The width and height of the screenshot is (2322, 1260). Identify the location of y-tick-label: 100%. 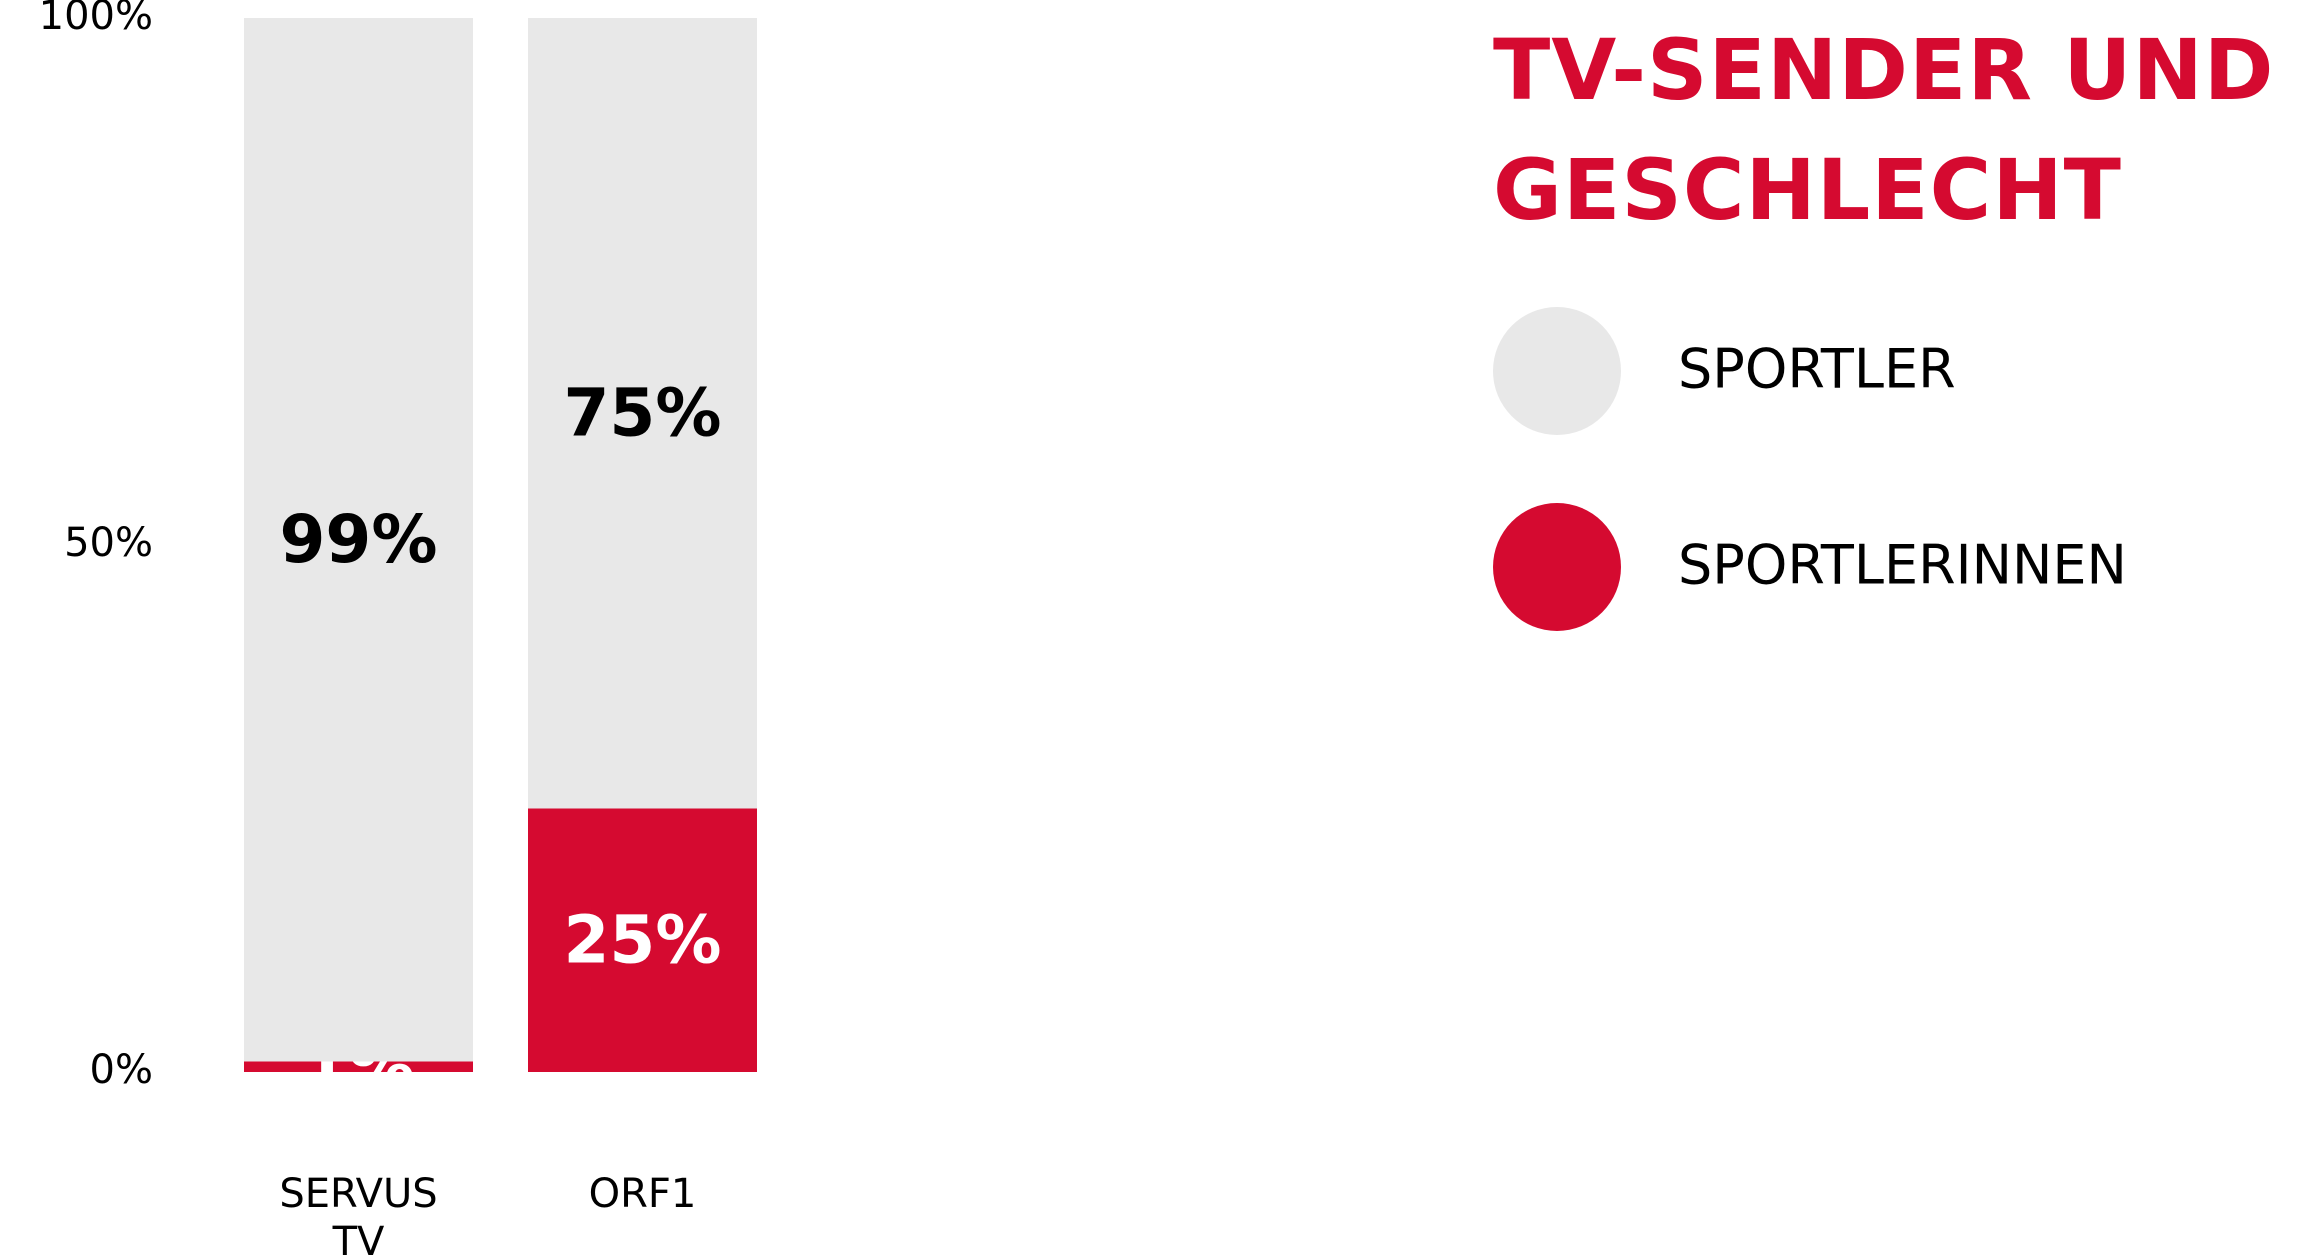
(96, 19).